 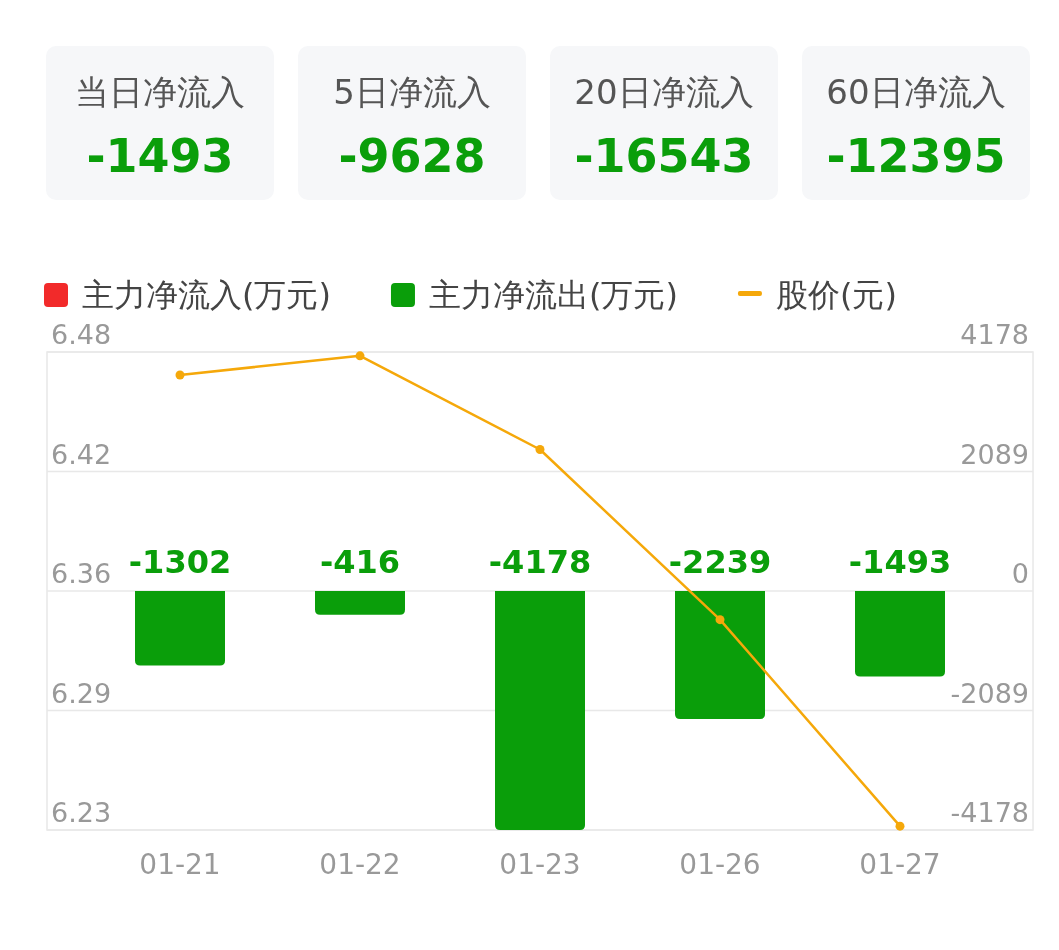 I want to click on legend-label: 主力净流出(万元), so click(x=553, y=295).